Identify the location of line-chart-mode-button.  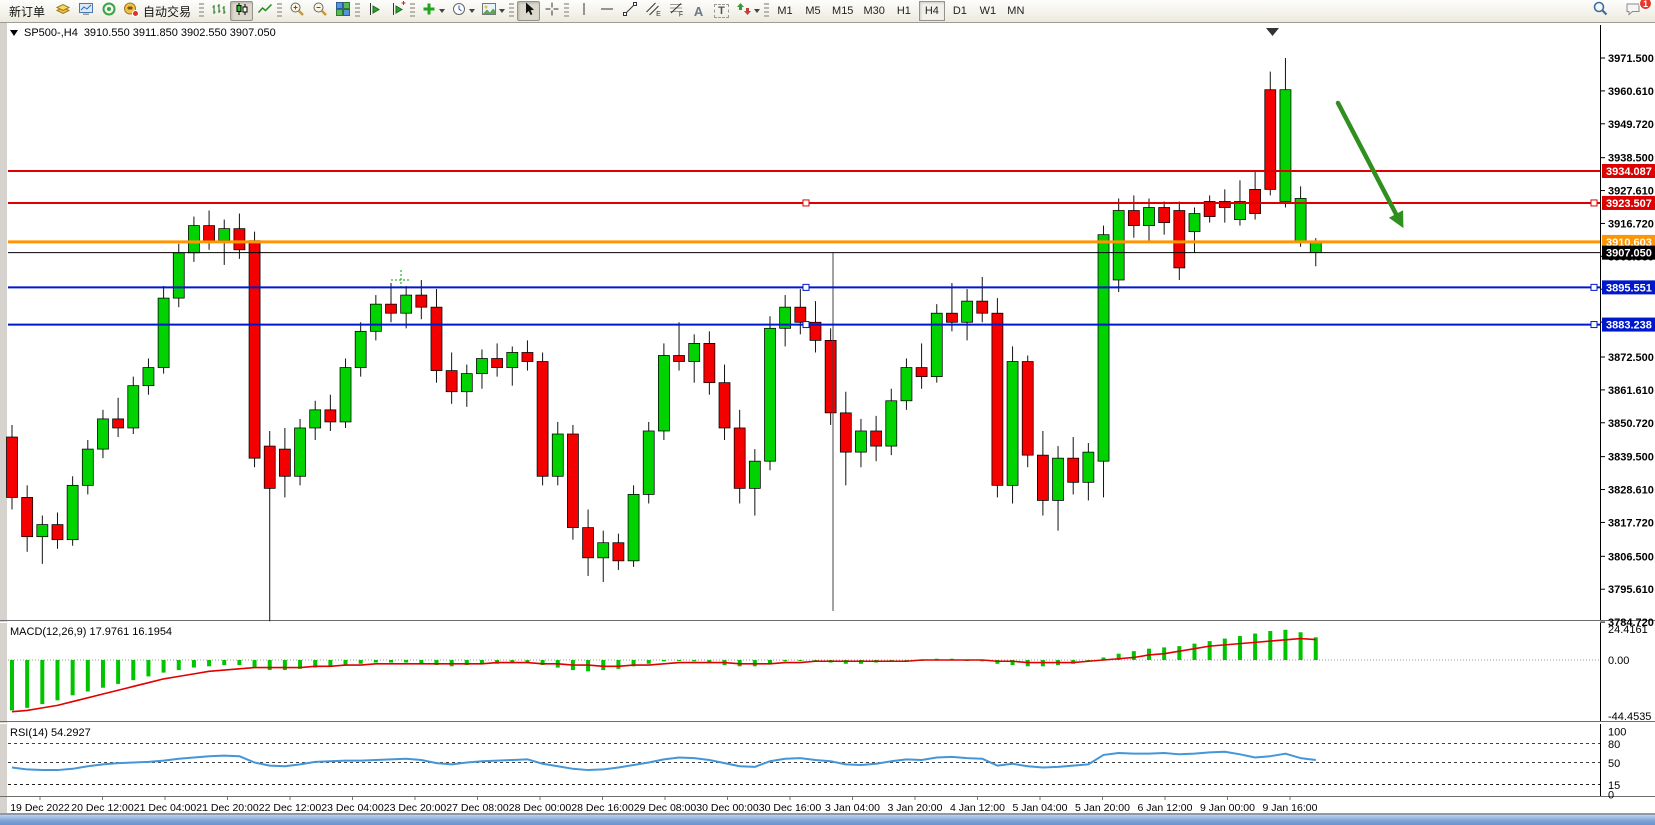
(264, 11).